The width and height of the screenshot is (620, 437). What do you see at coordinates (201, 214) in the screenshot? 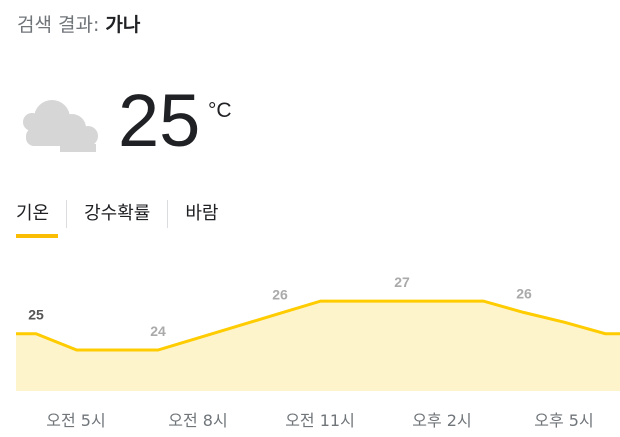
I see `tab-wind: 바람` at bounding box center [201, 214].